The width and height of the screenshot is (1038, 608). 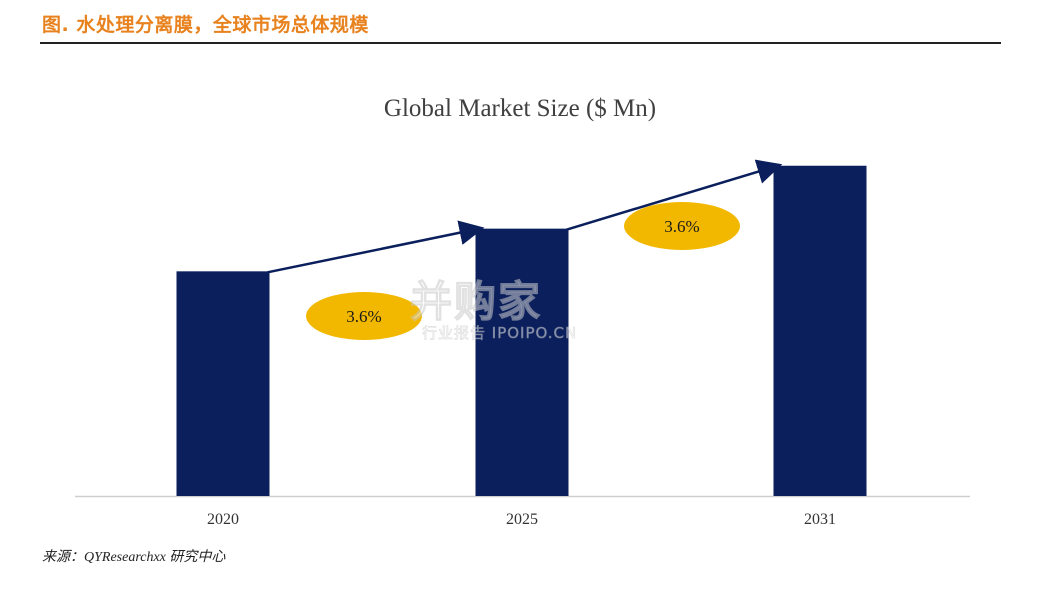 I want to click on source-note: 来源：QYResearchxx 研究中心, so click(x=134, y=557).